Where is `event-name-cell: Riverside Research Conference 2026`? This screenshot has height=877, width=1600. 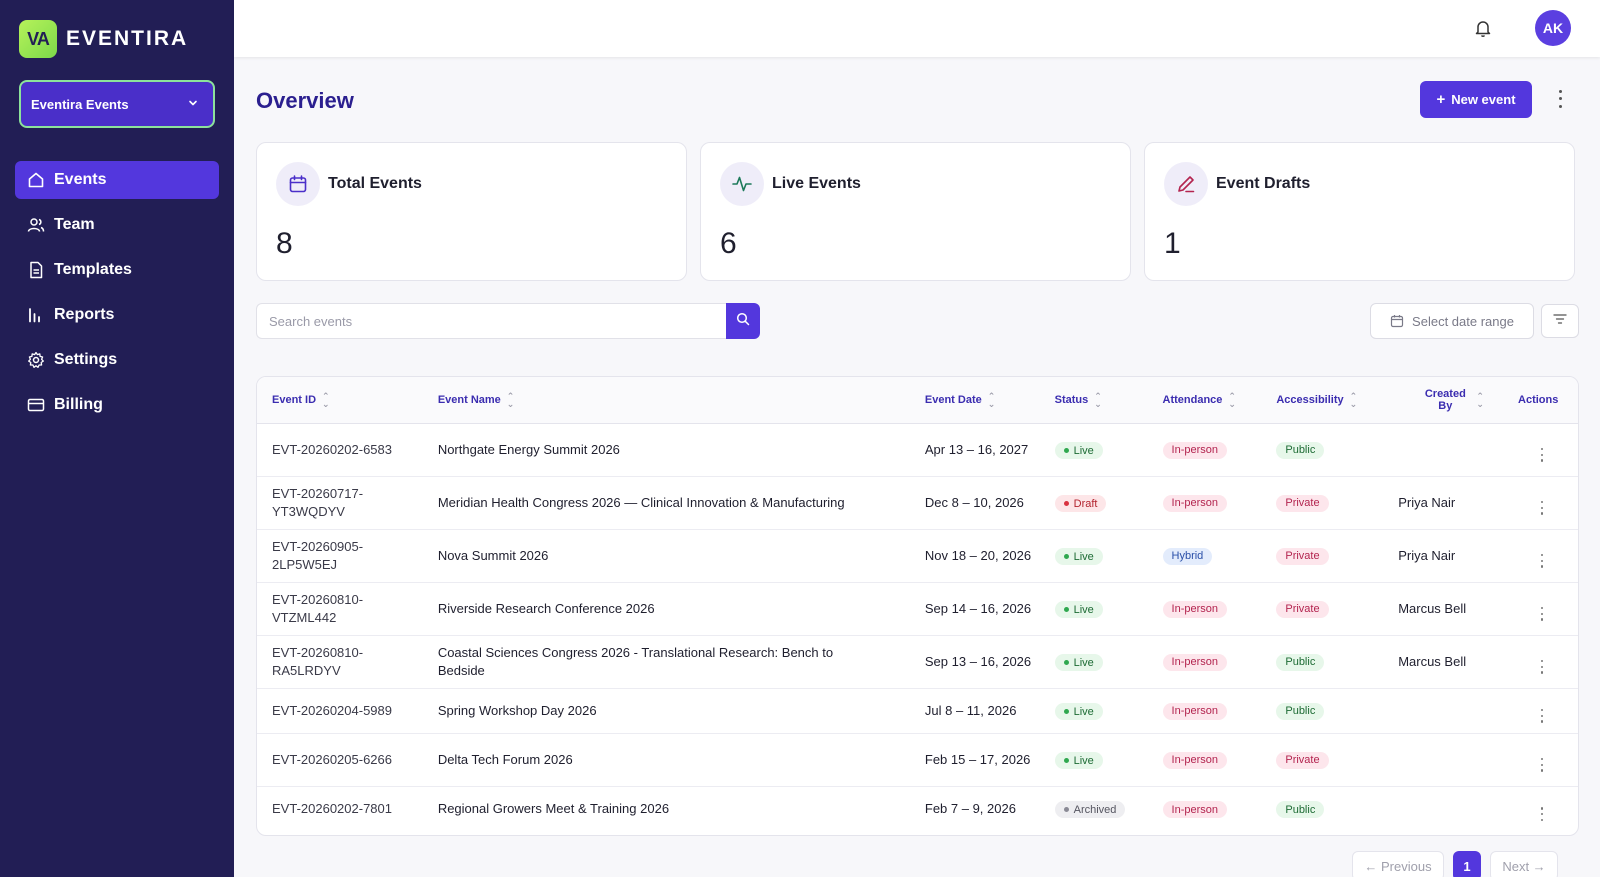 event-name-cell: Riverside Research Conference 2026 is located at coordinates (681, 609).